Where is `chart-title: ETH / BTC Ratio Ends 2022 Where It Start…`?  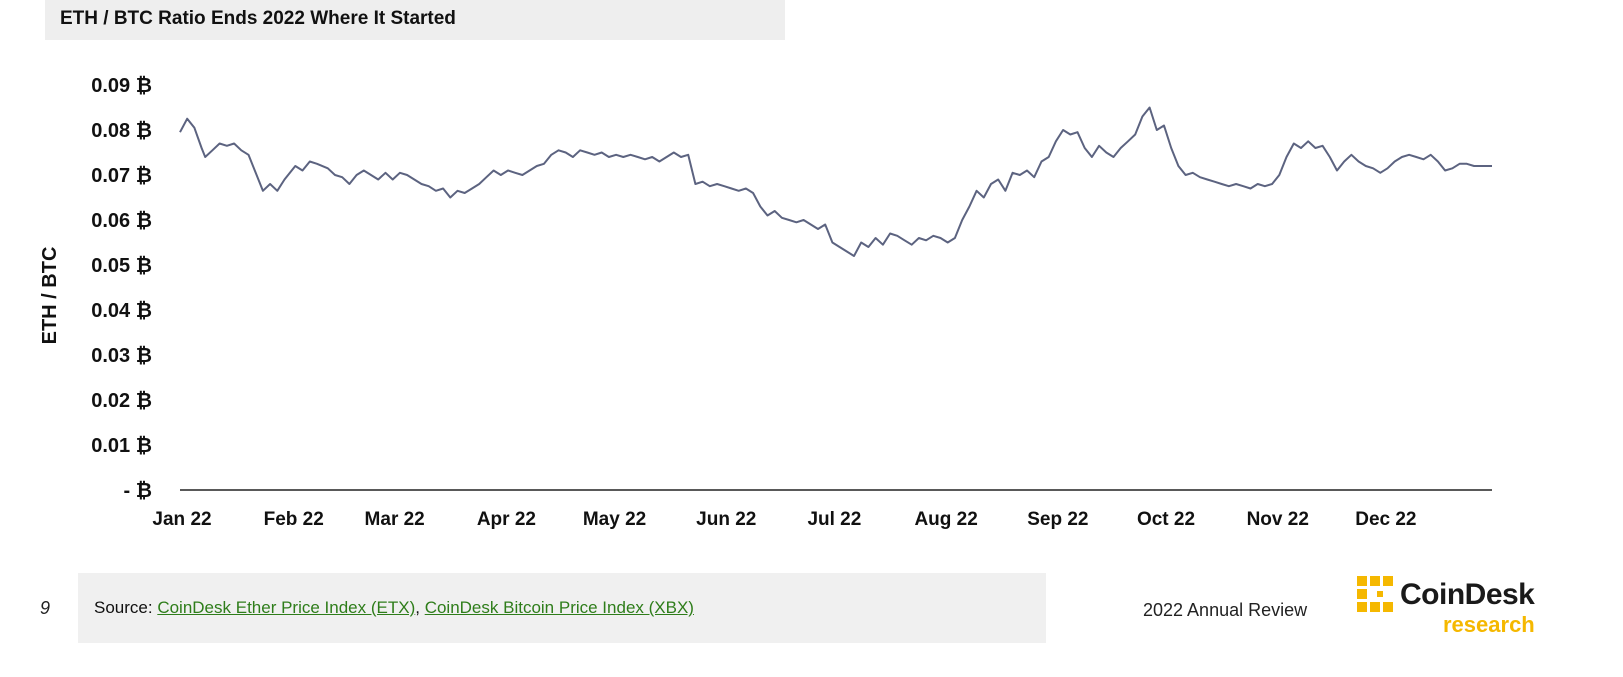
chart-title: ETH / BTC Ratio Ends 2022 Where It Start… is located at coordinates (258, 18).